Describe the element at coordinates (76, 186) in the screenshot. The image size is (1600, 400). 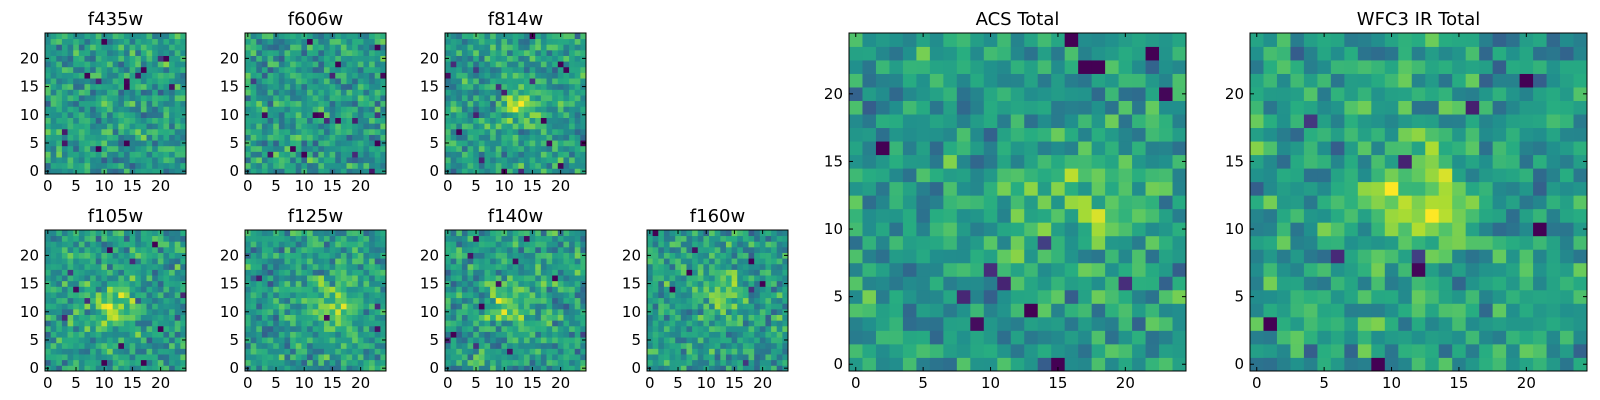
I see `x-tick-label: 5` at that location.